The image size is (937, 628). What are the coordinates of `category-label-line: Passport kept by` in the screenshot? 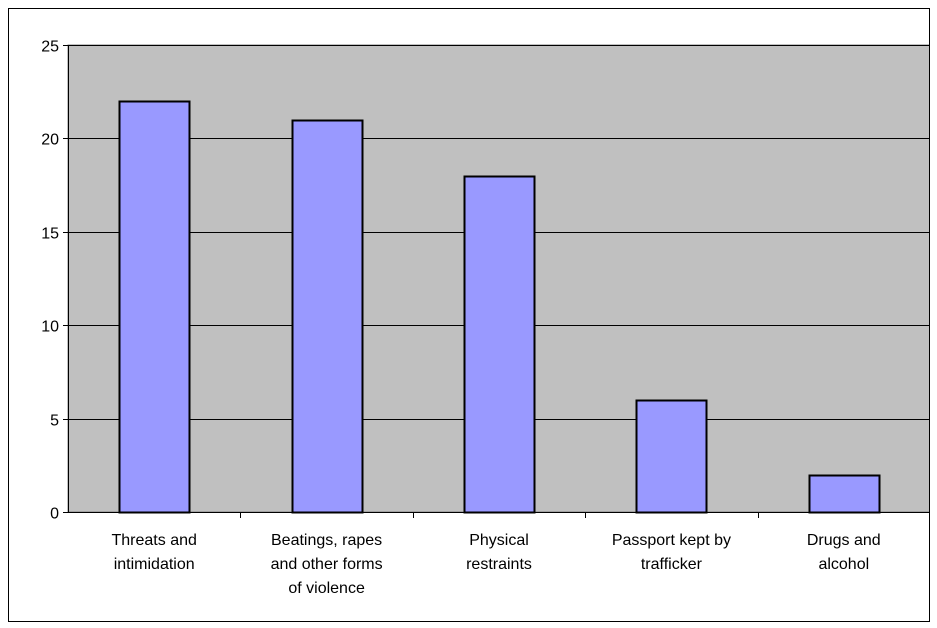 It's located at (671, 540).